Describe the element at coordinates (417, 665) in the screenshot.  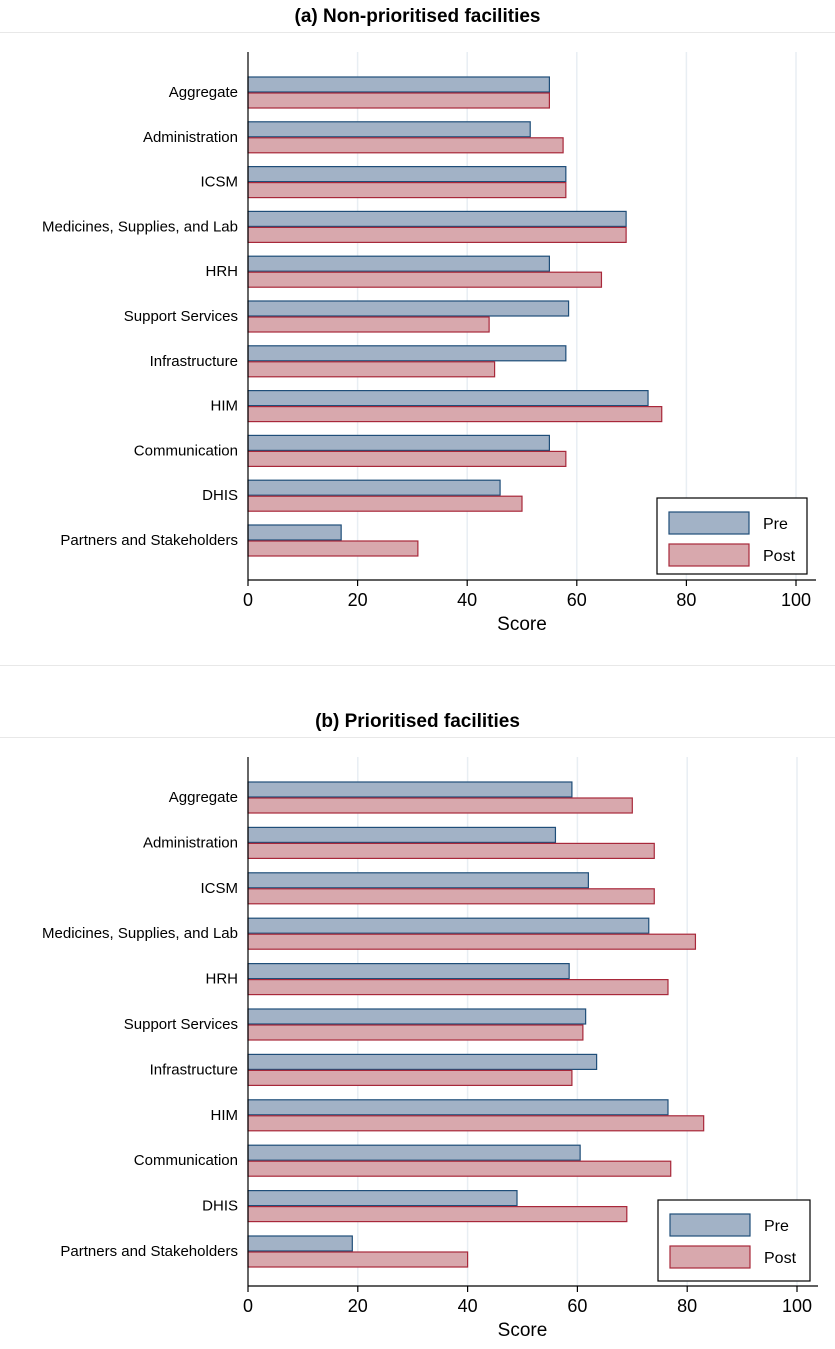
I see `panel-divider-middle` at that location.